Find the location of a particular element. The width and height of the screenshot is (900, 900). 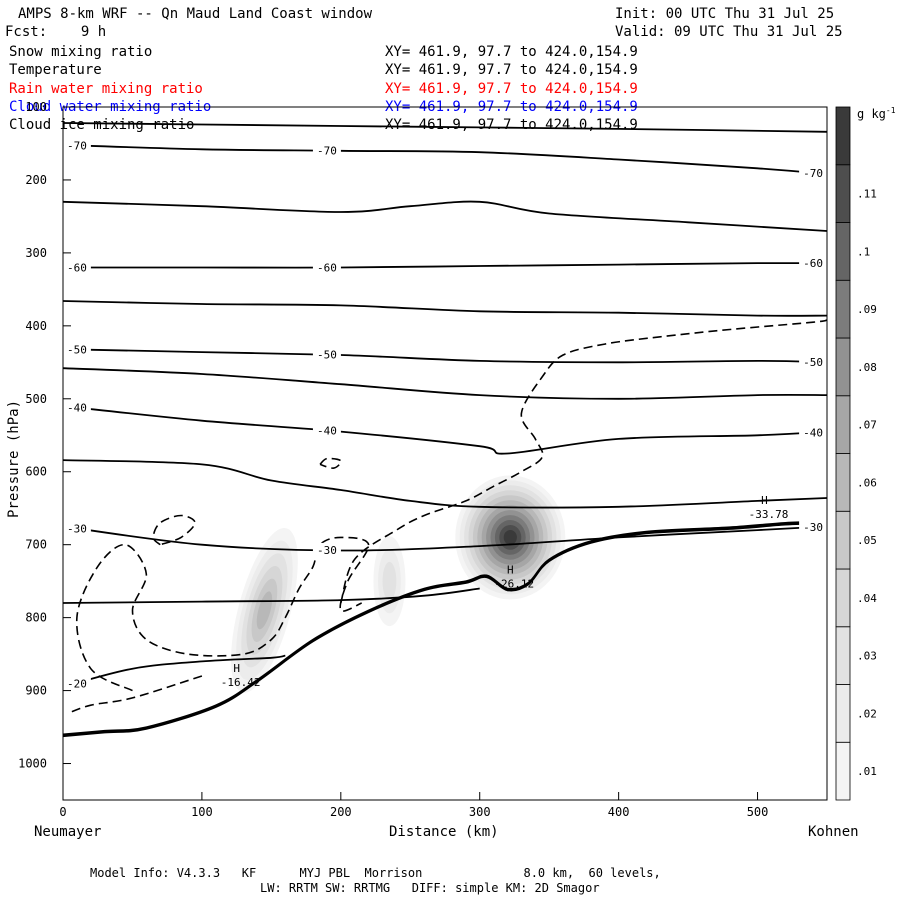

colorbar-level-label: .03 is located at coordinates (867, 656).